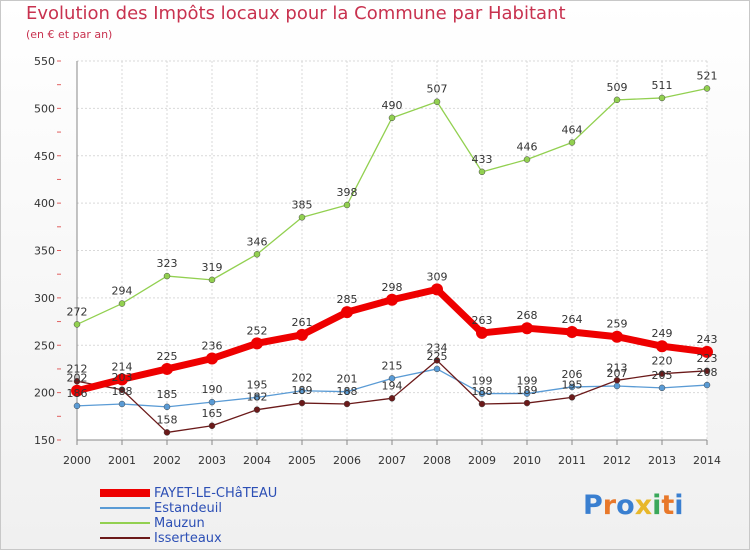  What do you see at coordinates (167, 419) in the screenshot?
I see `data-label: 158` at bounding box center [167, 419].